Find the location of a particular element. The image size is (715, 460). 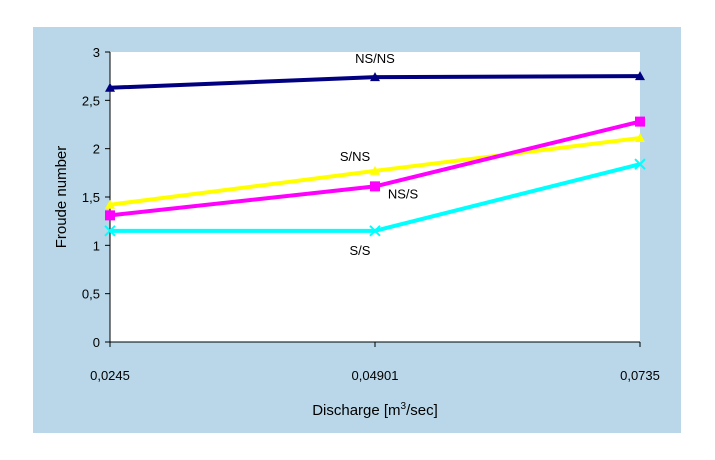

x-tick-label: 0,0245 is located at coordinates (110, 375).